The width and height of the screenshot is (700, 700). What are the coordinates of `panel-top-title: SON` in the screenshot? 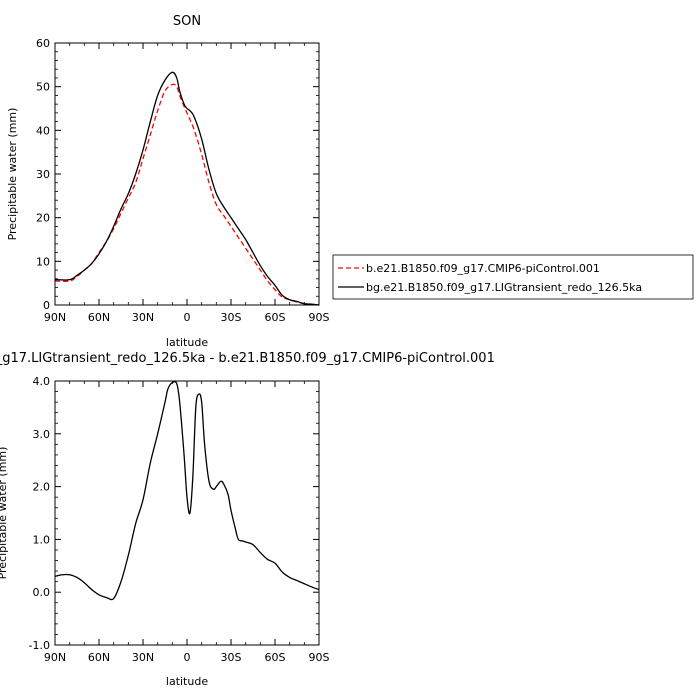 It's located at (187, 21).